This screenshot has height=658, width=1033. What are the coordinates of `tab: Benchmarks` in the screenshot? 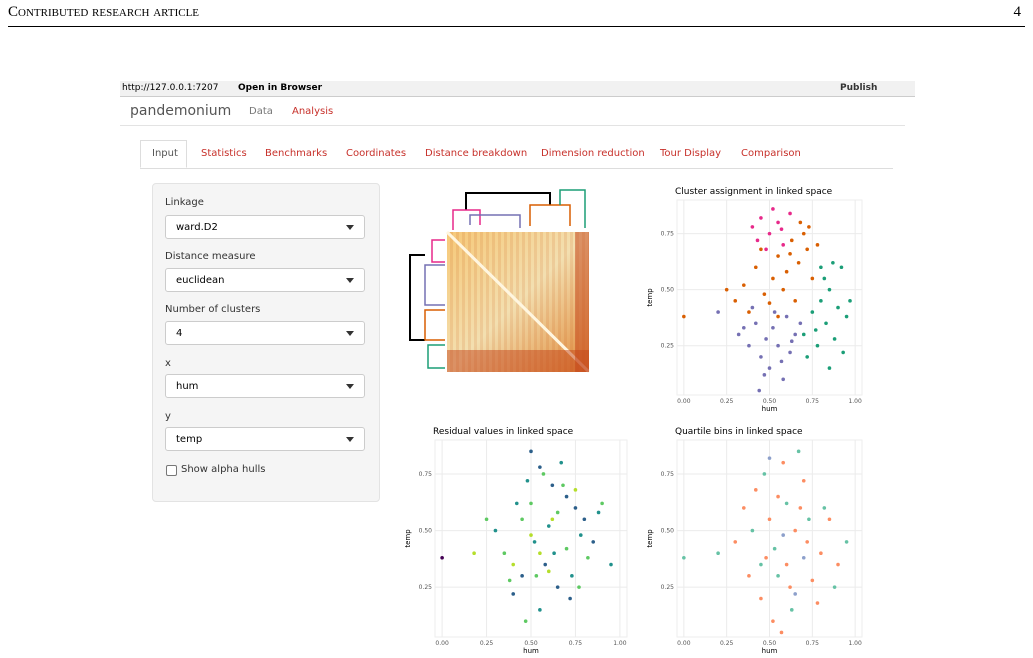 It's located at (296, 153).